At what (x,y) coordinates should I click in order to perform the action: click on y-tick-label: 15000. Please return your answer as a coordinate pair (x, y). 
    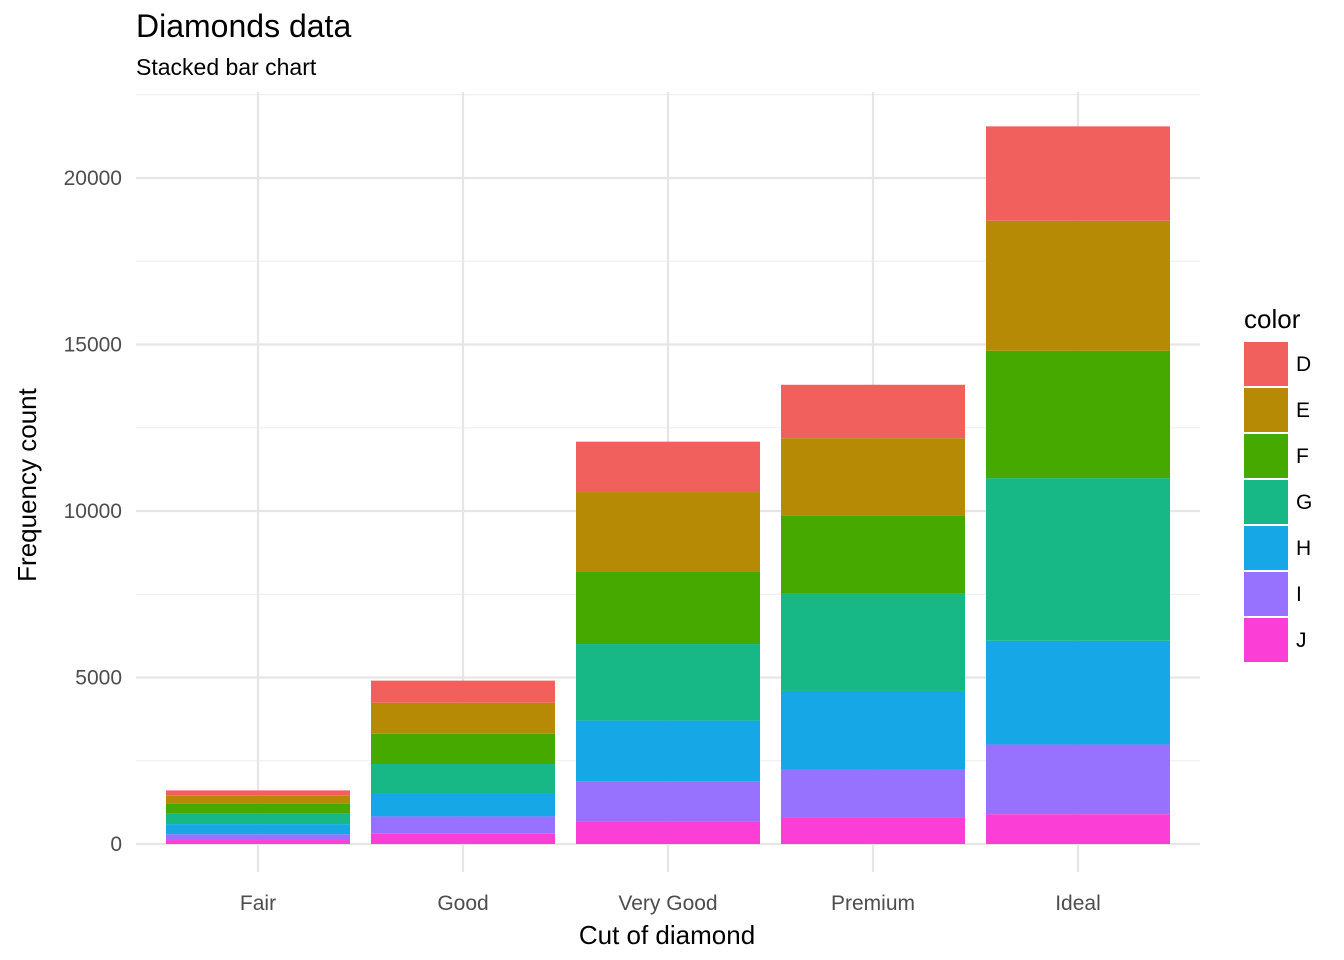
    Looking at the image, I should click on (93, 345).